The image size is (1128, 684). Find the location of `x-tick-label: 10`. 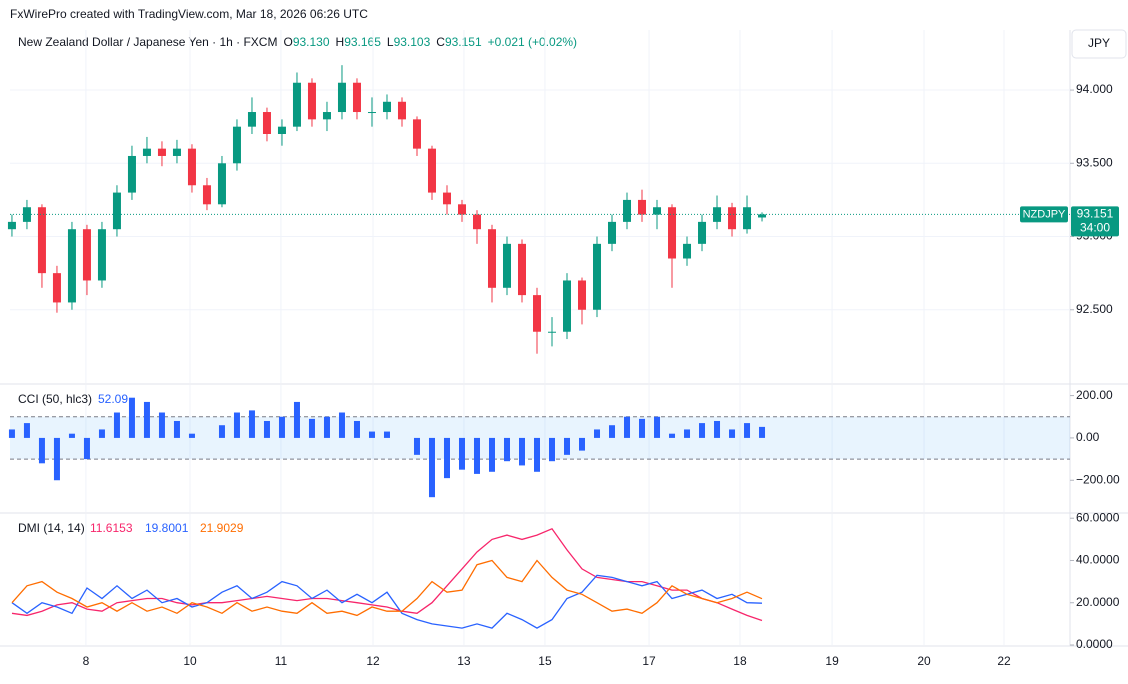

x-tick-label: 10 is located at coordinates (190, 661).